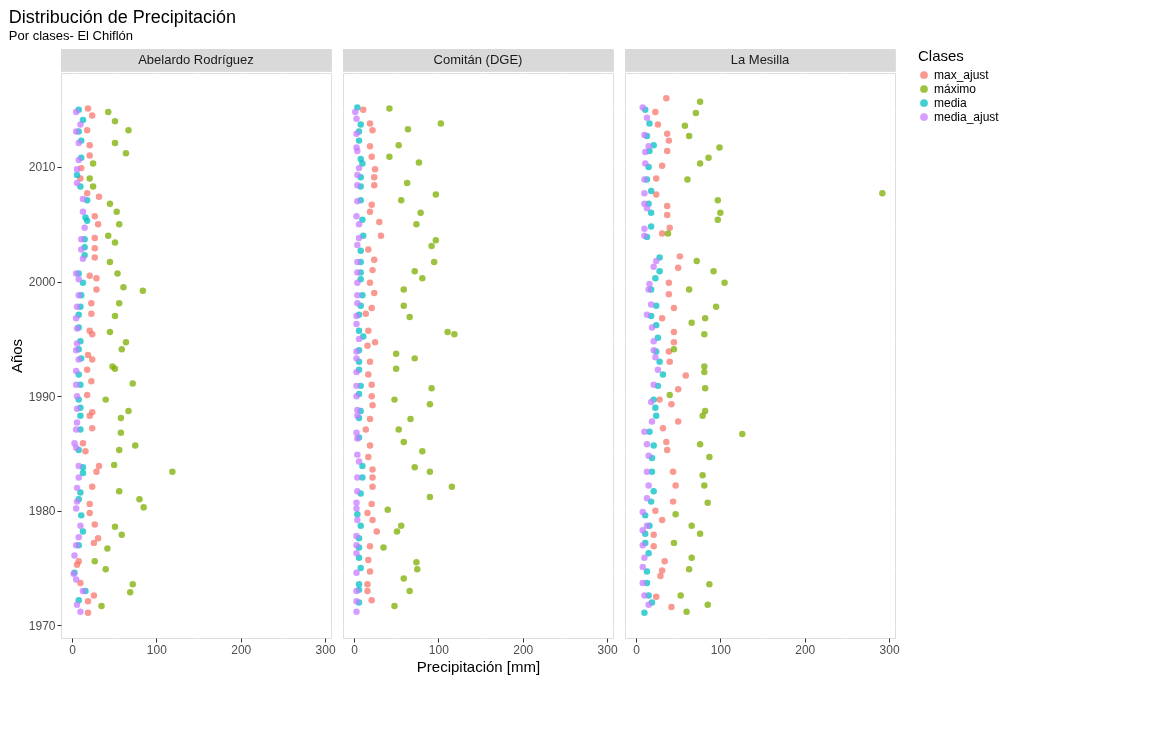 This screenshot has height=742, width=1171. Describe the element at coordinates (42, 396) in the screenshot. I see `y-tick-label: 1990` at that location.